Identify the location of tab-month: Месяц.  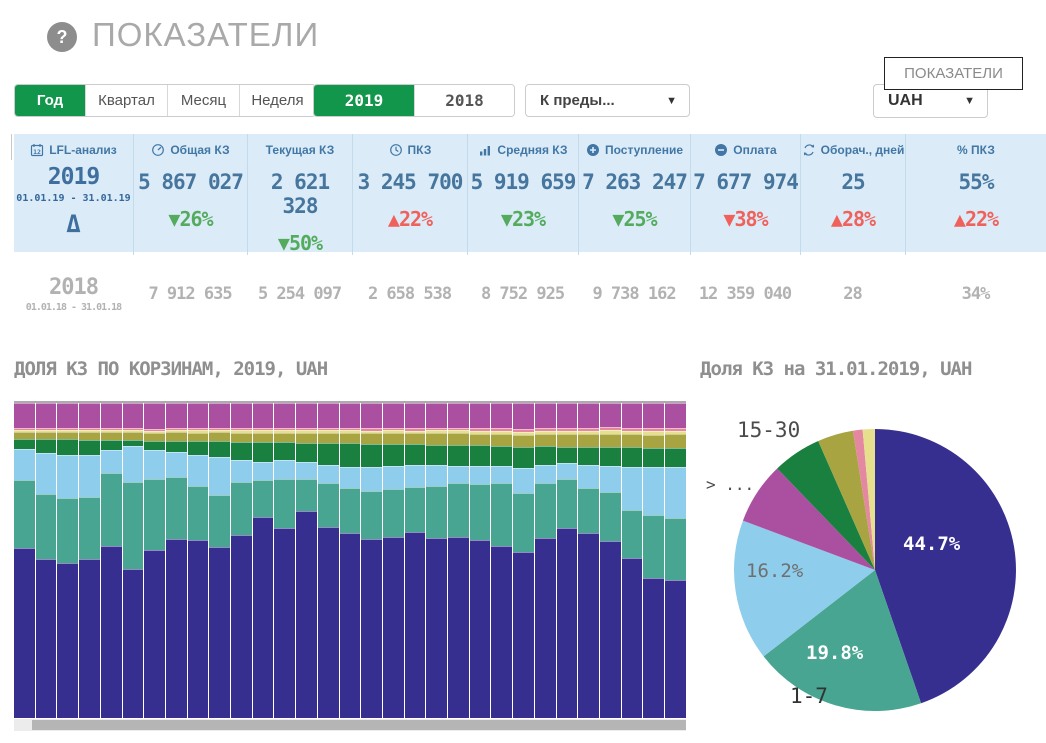
(203, 100).